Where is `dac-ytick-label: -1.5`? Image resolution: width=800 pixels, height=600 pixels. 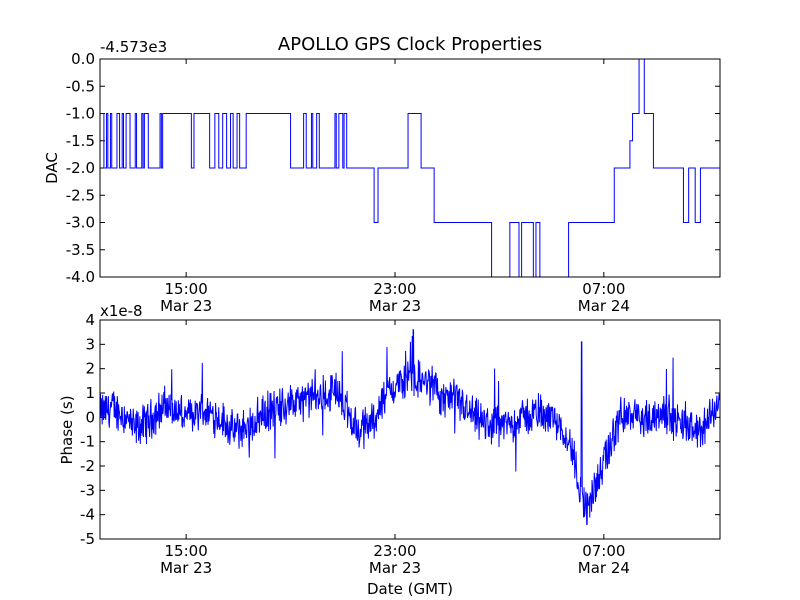 dac-ytick-label: -1.5 is located at coordinates (80, 141).